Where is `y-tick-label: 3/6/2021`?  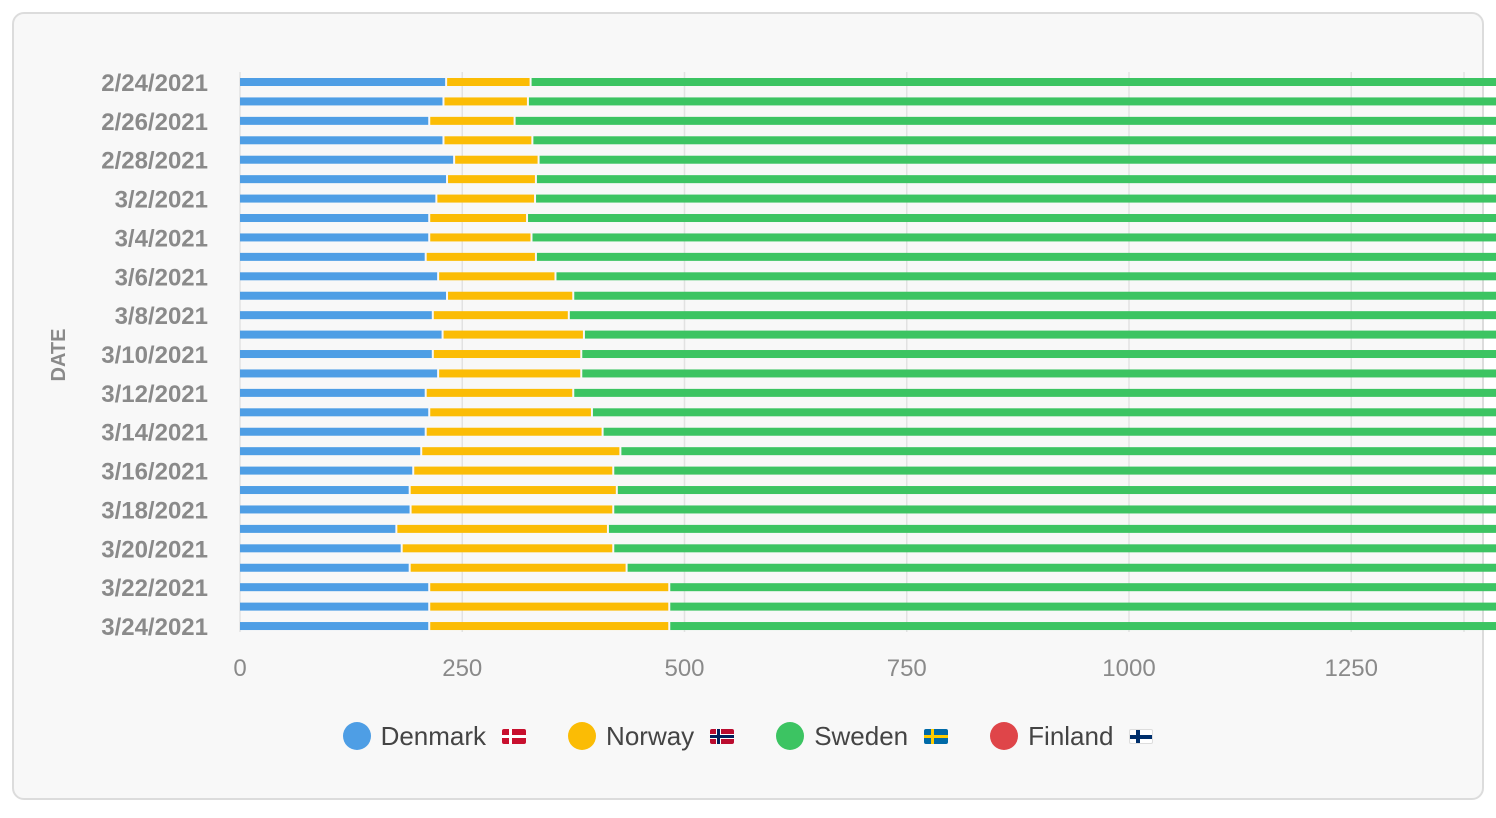 y-tick-label: 3/6/2021 is located at coordinates (161, 277).